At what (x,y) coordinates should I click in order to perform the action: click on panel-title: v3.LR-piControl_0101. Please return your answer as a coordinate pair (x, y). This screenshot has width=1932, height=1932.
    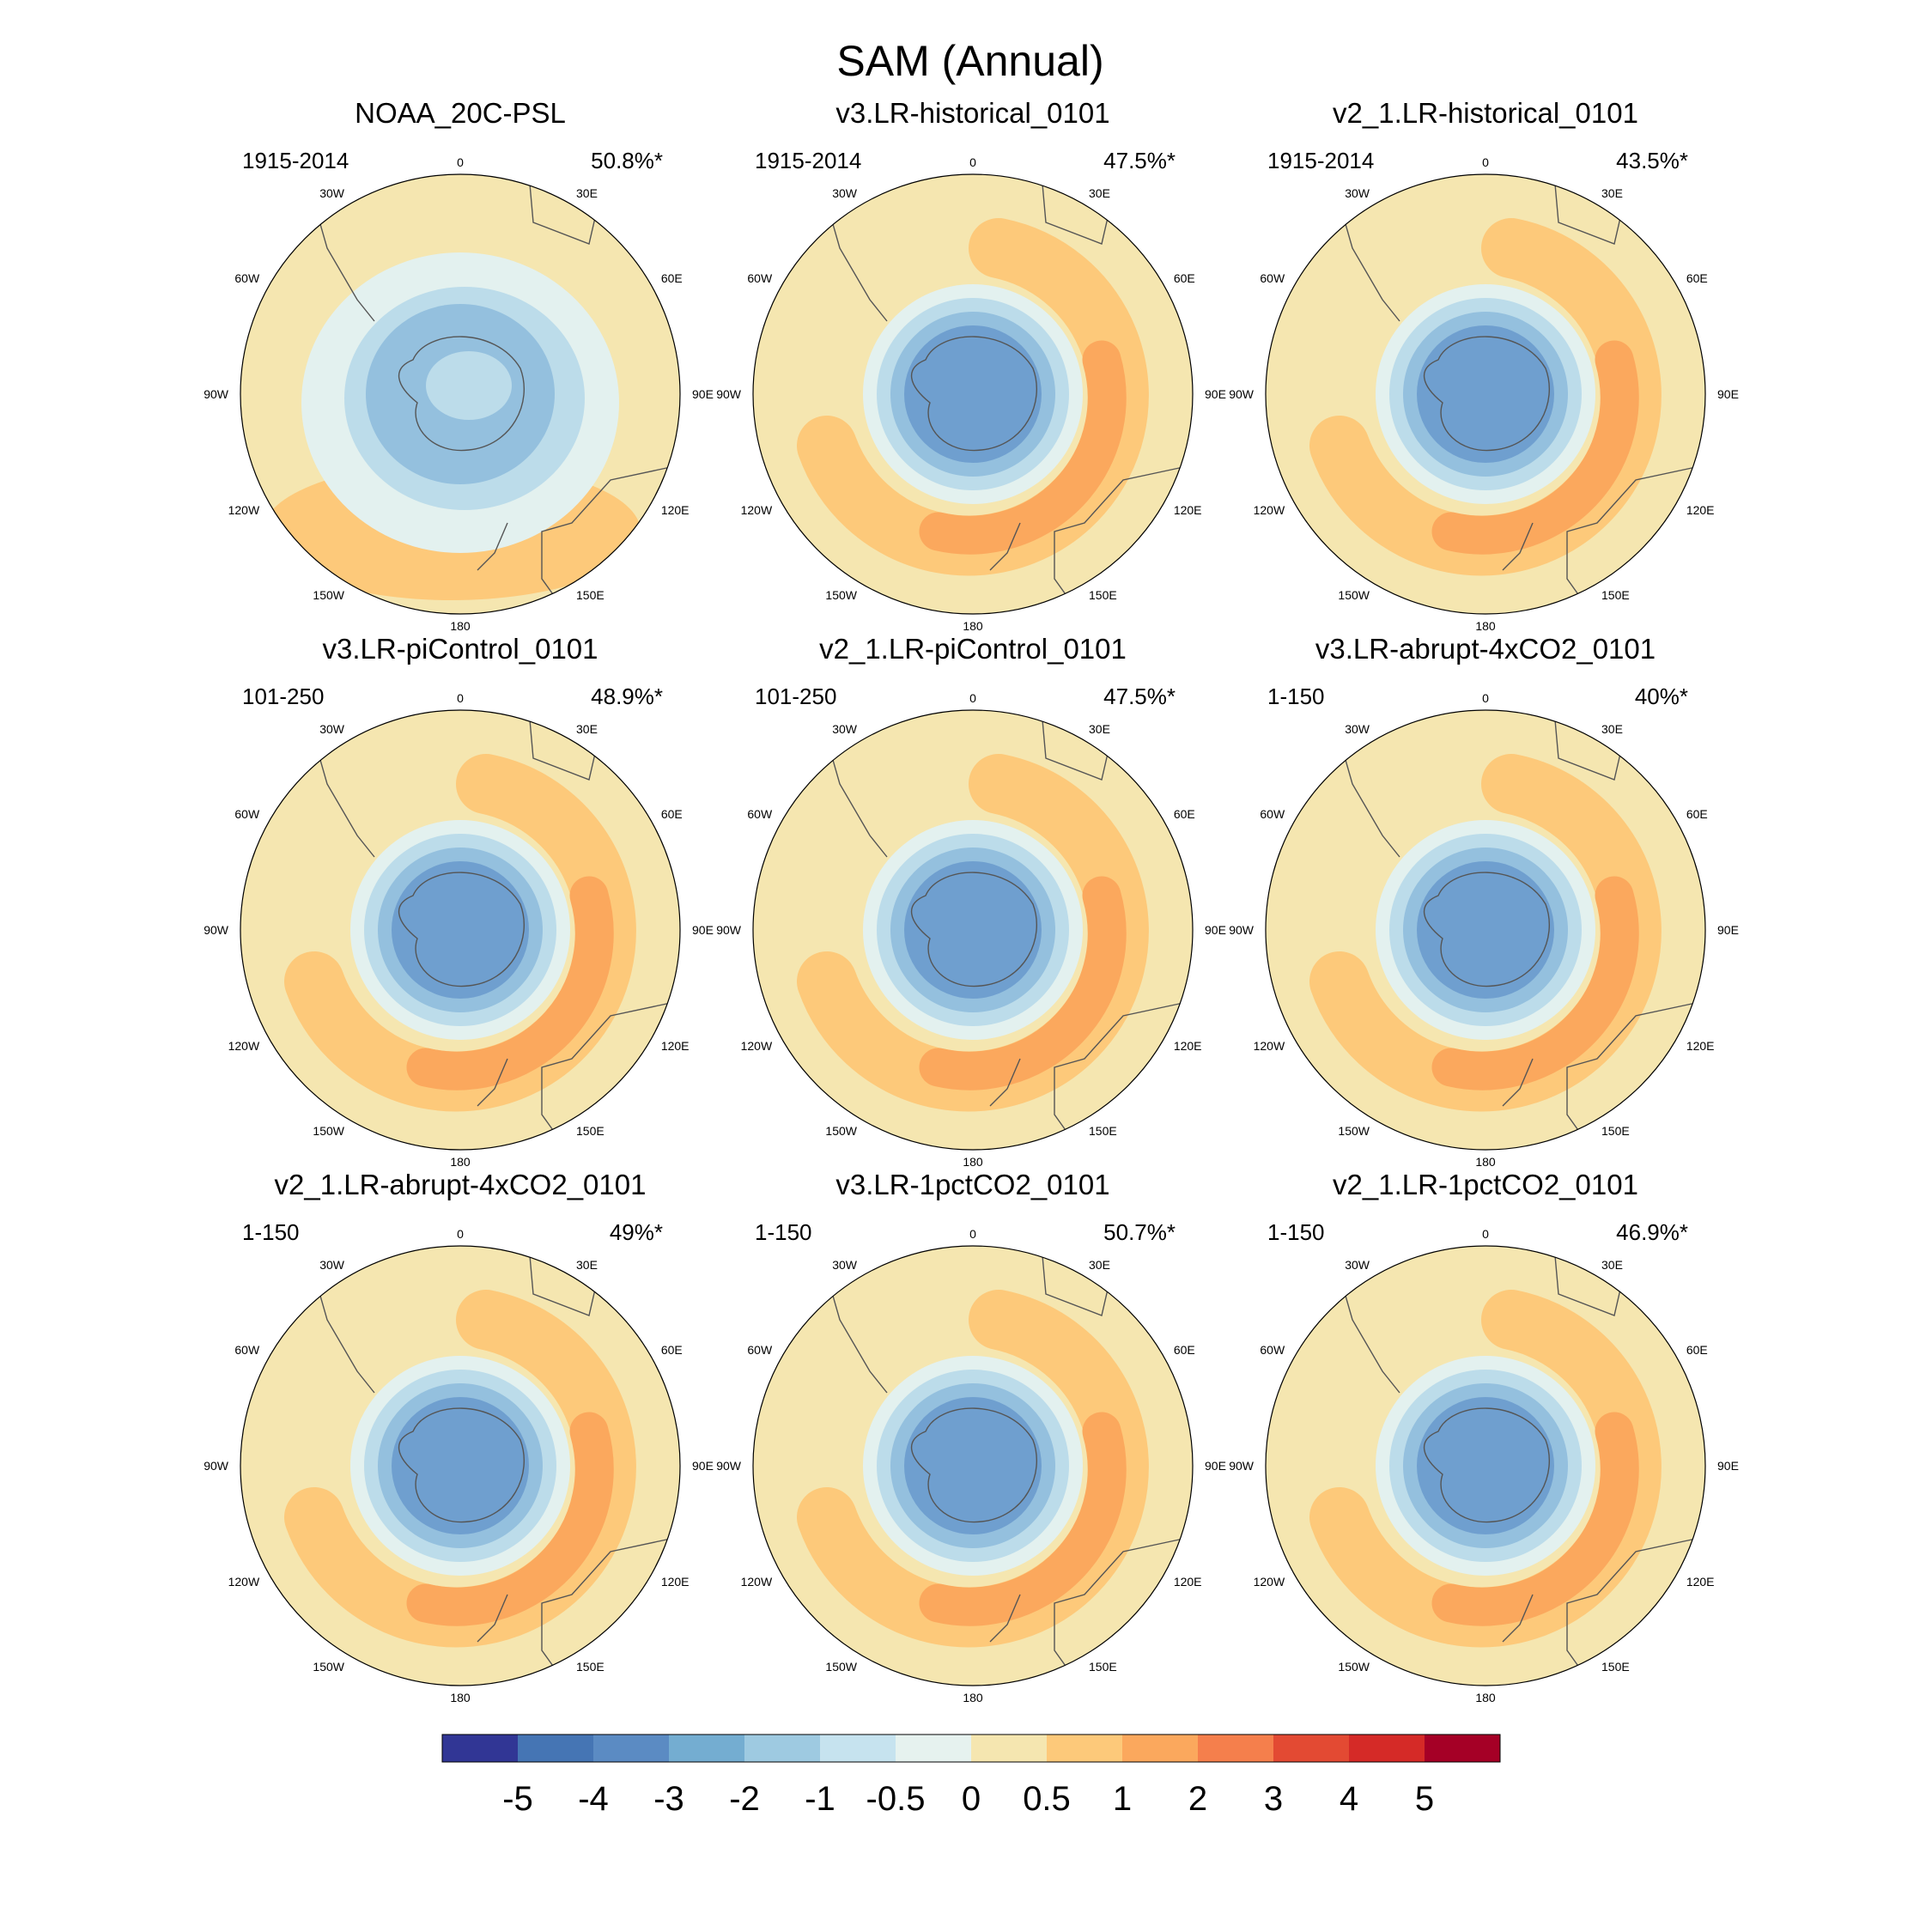
    Looking at the image, I should click on (460, 649).